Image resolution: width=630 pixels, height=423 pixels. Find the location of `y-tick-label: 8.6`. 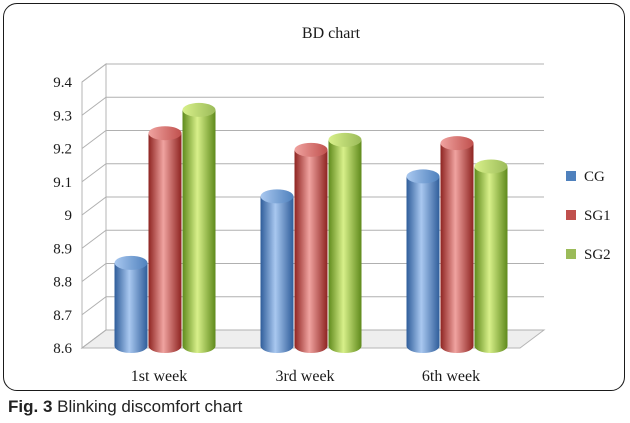

y-tick-label: 8.6 is located at coordinates (62, 349).